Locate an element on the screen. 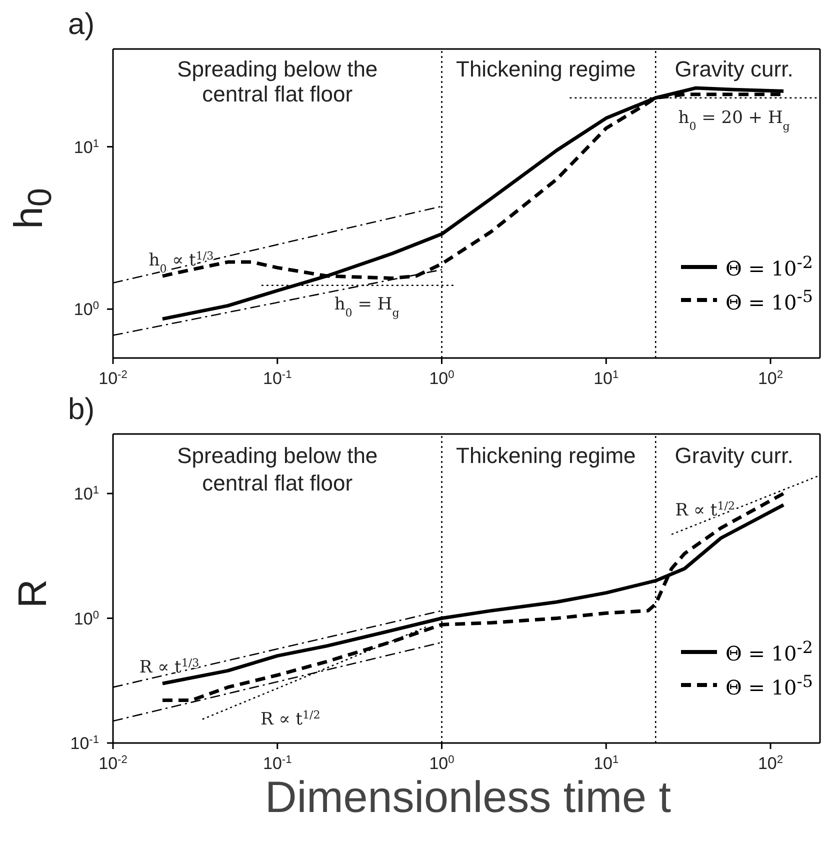 The image size is (833, 867). chart-title: a) is located at coordinates (81, 25).